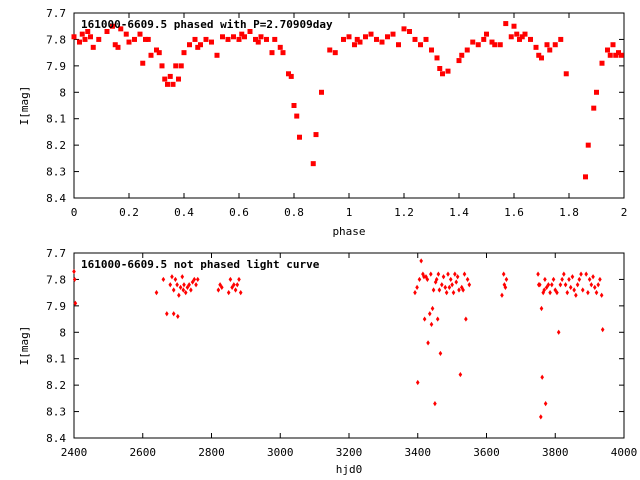 Image resolution: width=640 pixels, height=480 pixels. What do you see at coordinates (569, 212) in the screenshot?
I see `x-tick-label: 1.8` at bounding box center [569, 212].